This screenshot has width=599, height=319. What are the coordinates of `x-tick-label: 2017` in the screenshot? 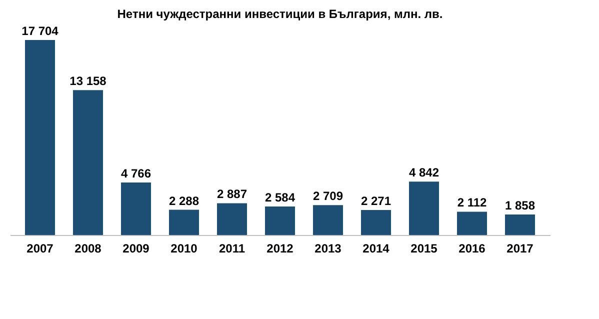 It's located at (520, 249).